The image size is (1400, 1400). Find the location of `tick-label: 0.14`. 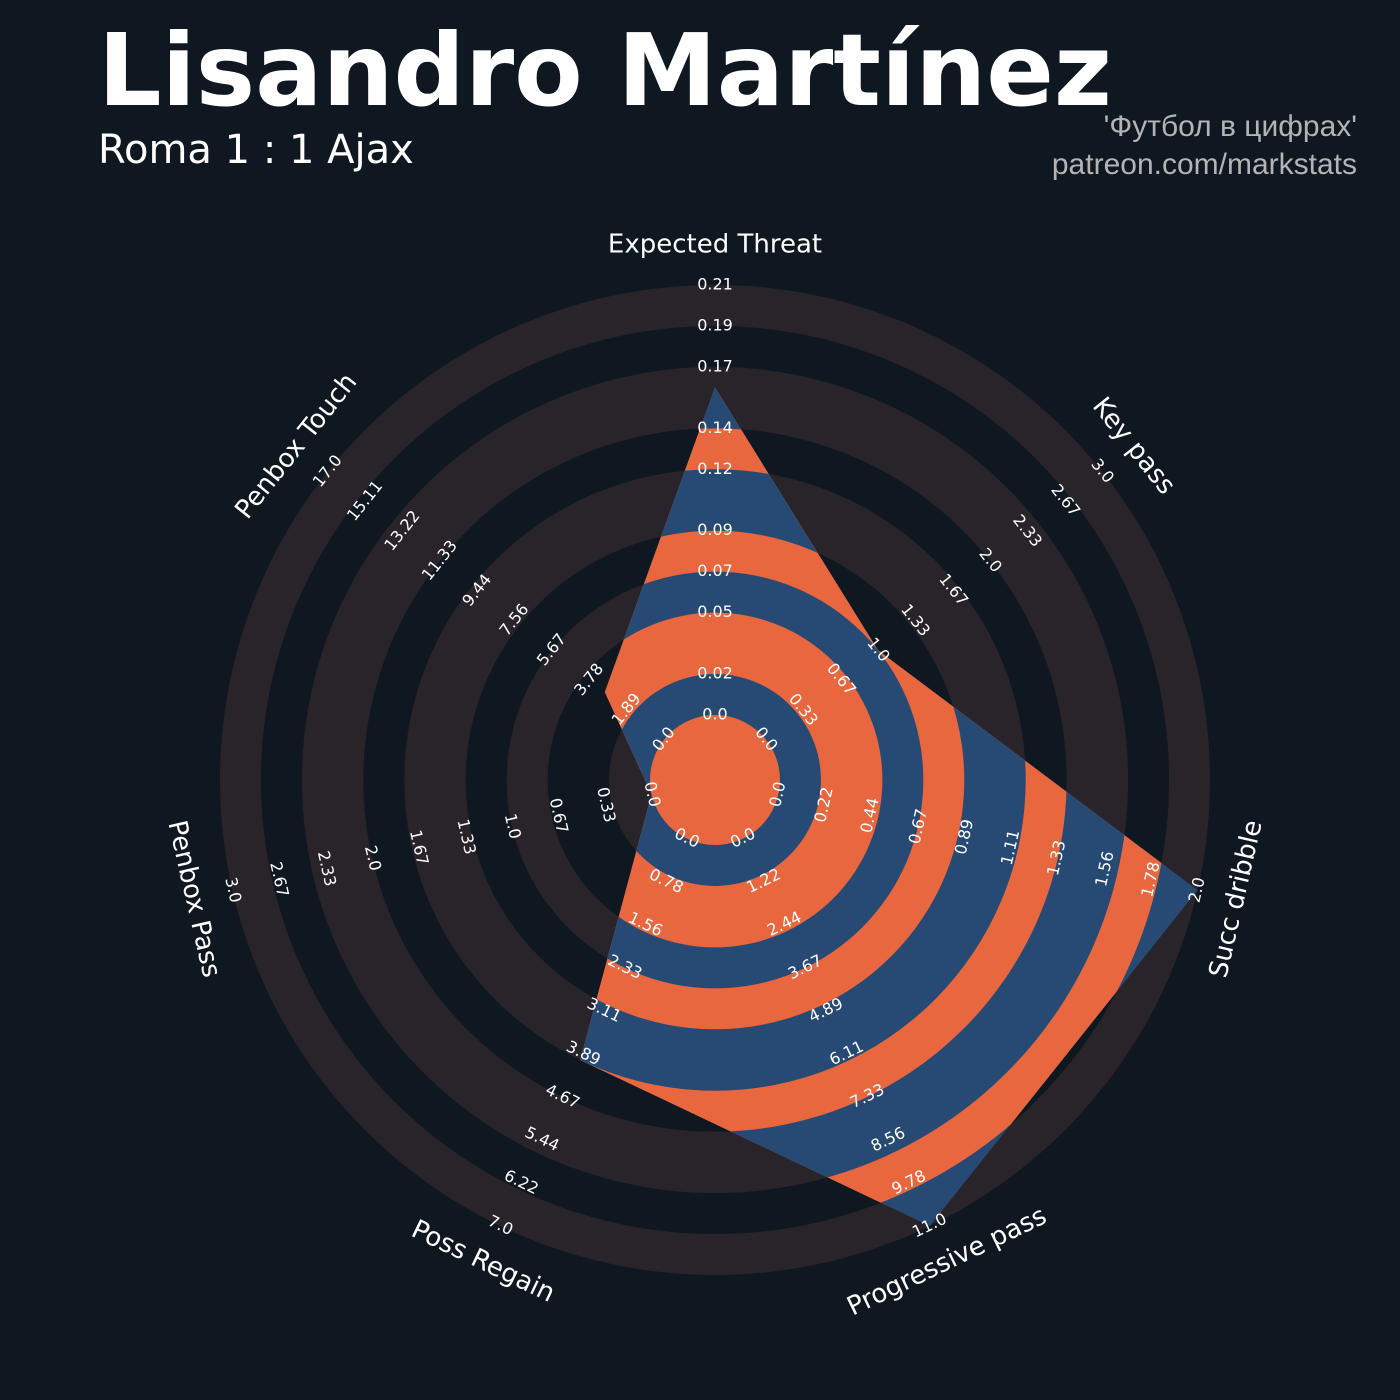

tick-label: 0.14 is located at coordinates (715, 427).